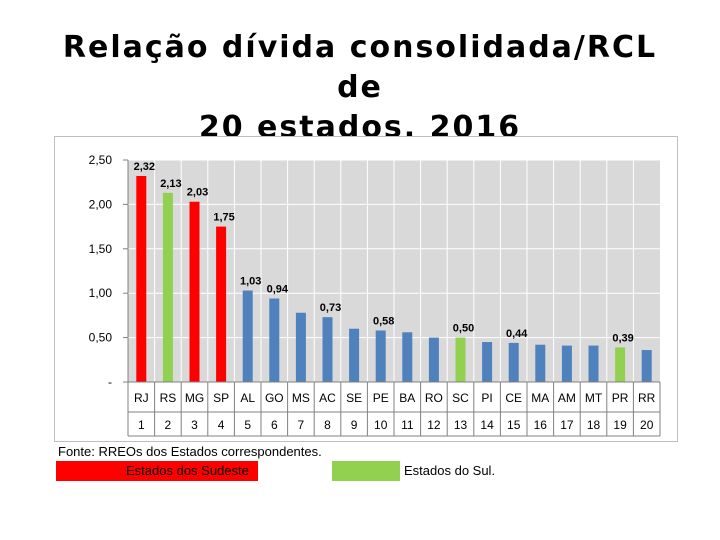  What do you see at coordinates (620, 398) in the screenshot?
I see `x-category-label: PR` at bounding box center [620, 398].